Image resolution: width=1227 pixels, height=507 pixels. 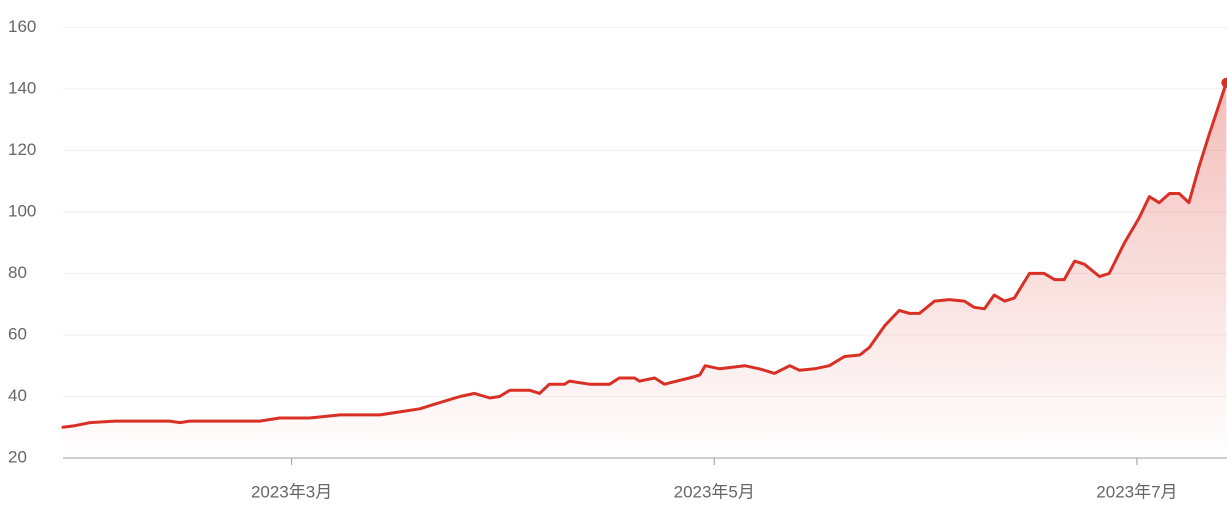 What do you see at coordinates (17, 456) in the screenshot?
I see `y-tick-label: 20` at bounding box center [17, 456].